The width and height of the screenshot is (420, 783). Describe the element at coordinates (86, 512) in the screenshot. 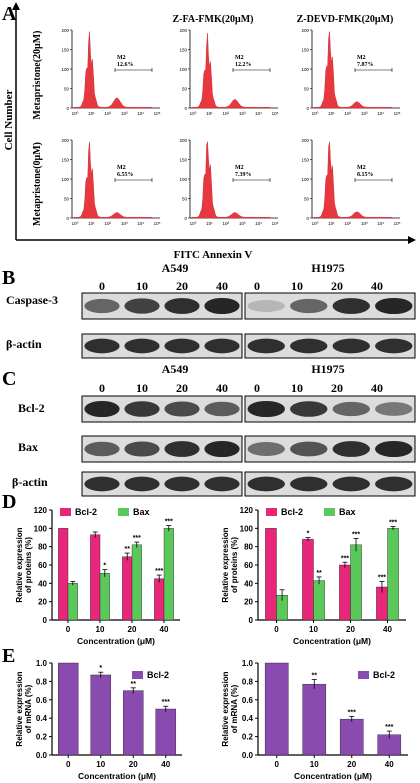

I see `legend-label-bcl-2: Bcl-2` at that location.